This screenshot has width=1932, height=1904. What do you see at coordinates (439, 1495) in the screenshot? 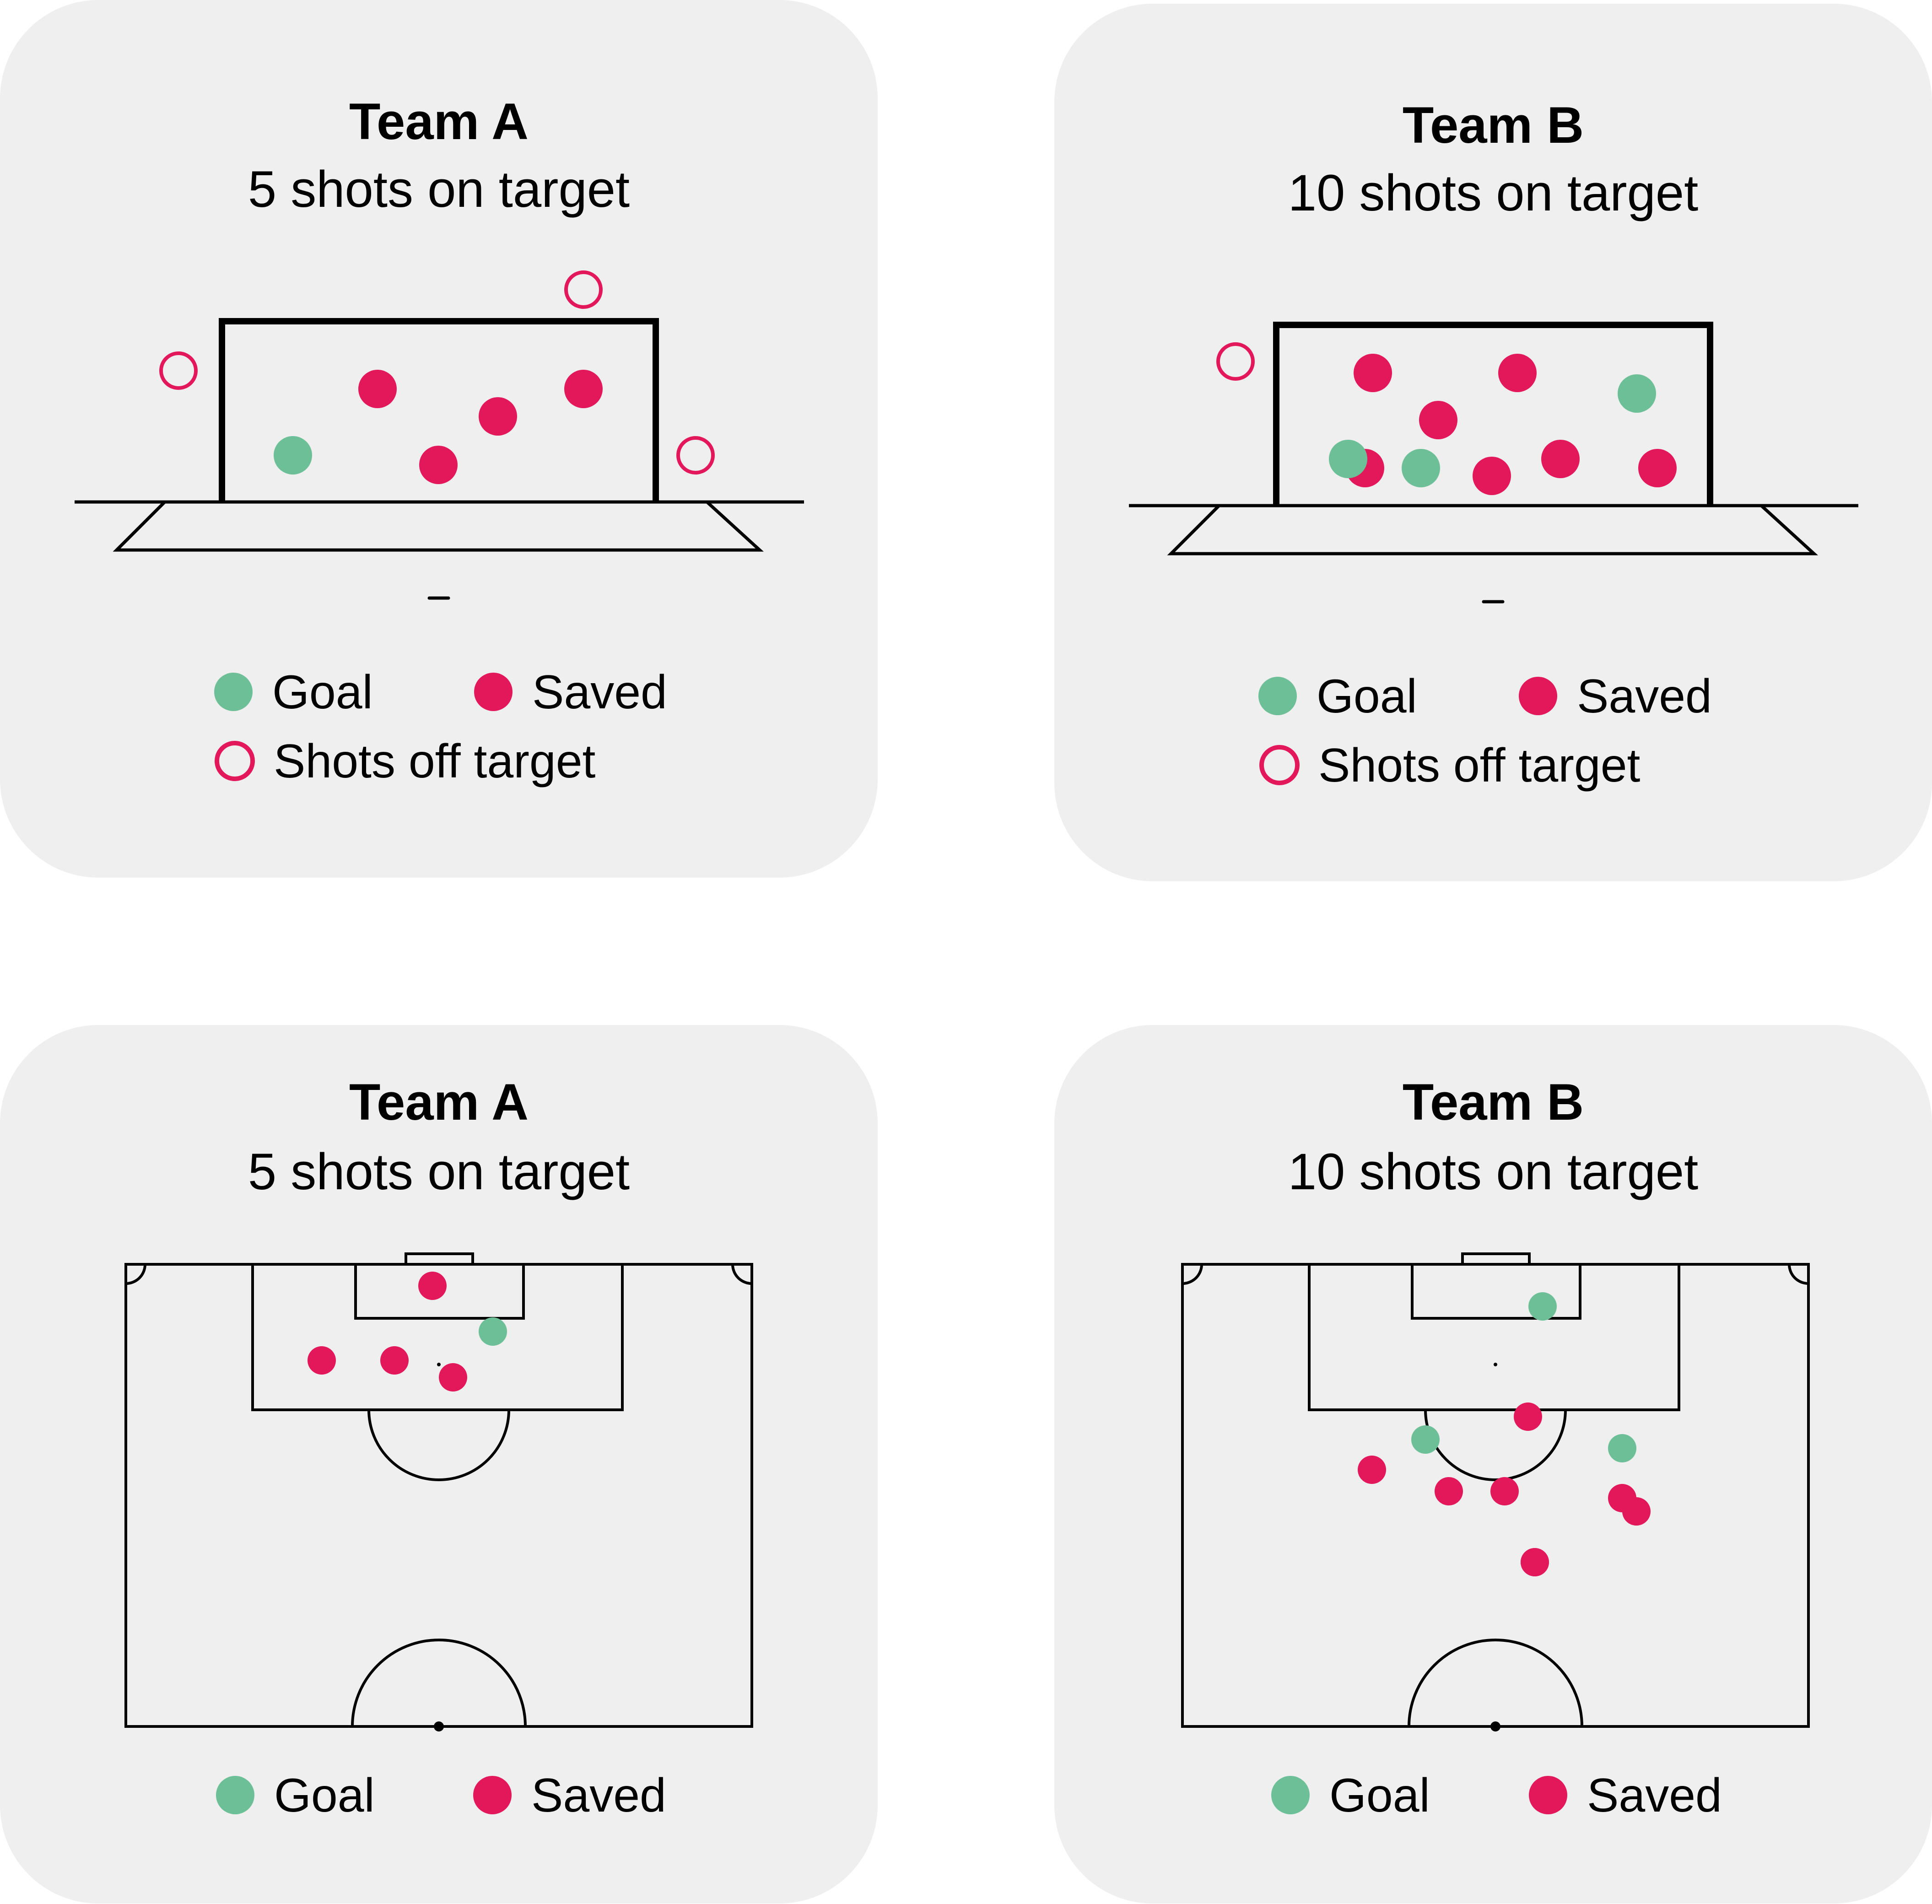
I see `pitch-outline` at bounding box center [439, 1495].